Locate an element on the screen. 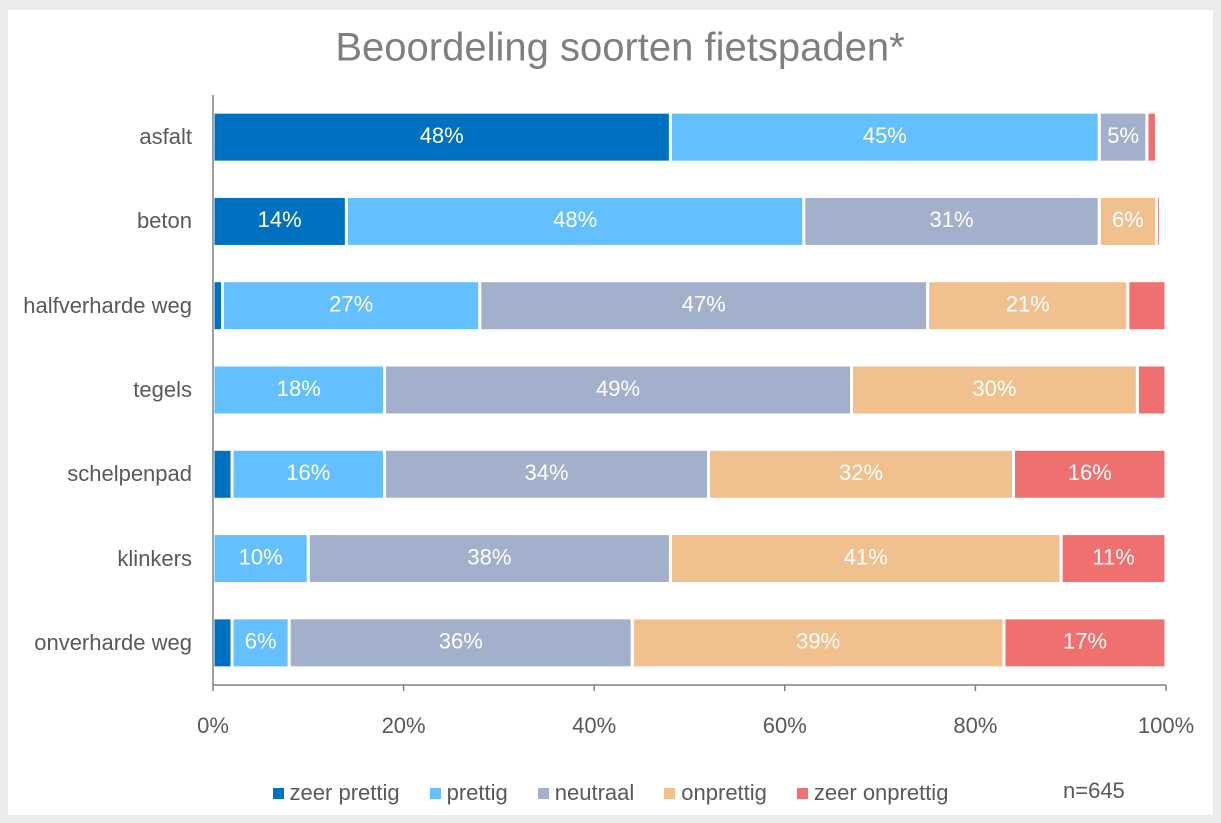 Image resolution: width=1221 pixels, height=823 pixels. data-label: 45% is located at coordinates (885, 135).